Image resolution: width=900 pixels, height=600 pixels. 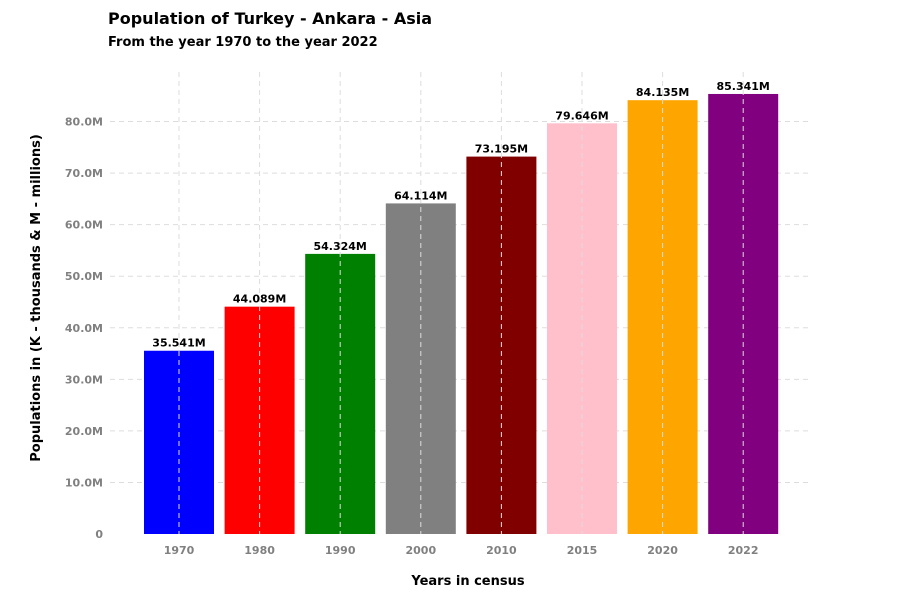 What do you see at coordinates (84, 431) in the screenshot?
I see `y-tick-label: 20.0M` at bounding box center [84, 431].